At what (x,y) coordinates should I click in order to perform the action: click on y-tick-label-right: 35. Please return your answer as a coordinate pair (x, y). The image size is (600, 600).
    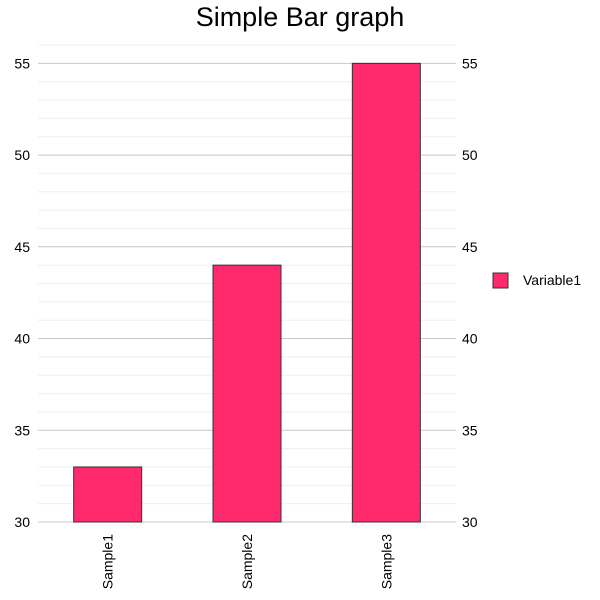
    Looking at the image, I should click on (470, 430).